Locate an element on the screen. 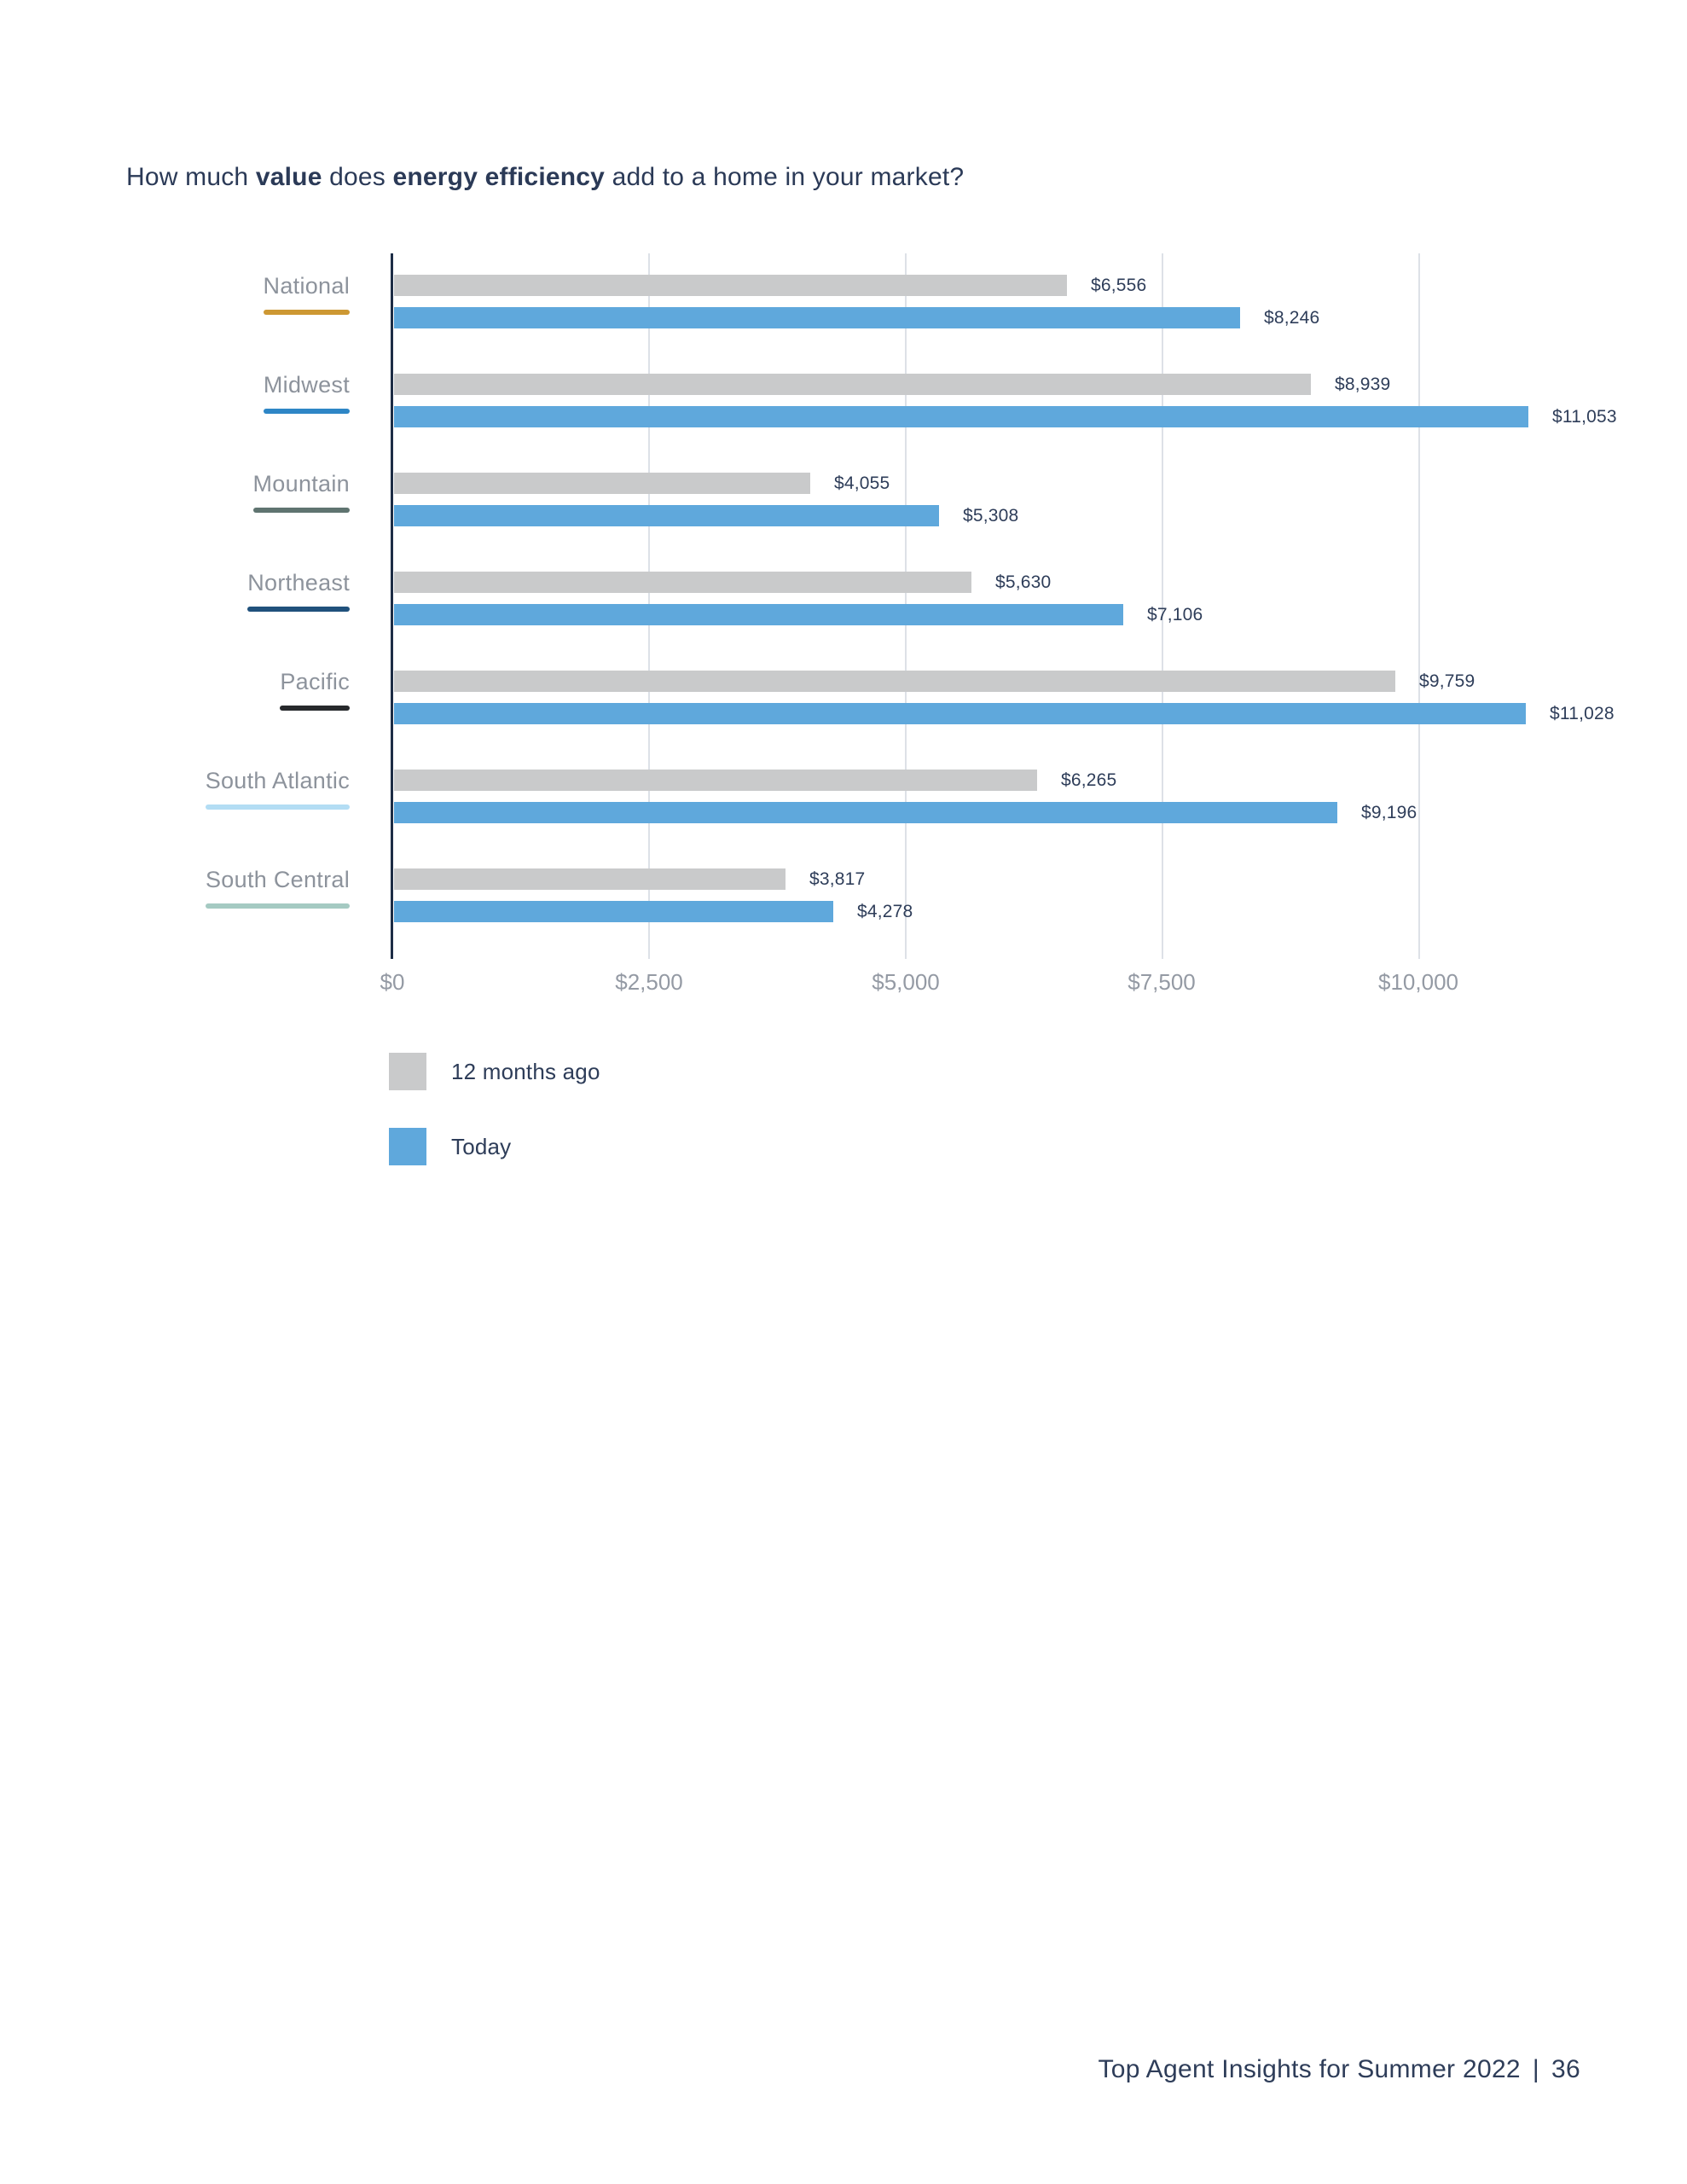 This screenshot has width=1687, height=2184. category-name: National is located at coordinates (306, 286).